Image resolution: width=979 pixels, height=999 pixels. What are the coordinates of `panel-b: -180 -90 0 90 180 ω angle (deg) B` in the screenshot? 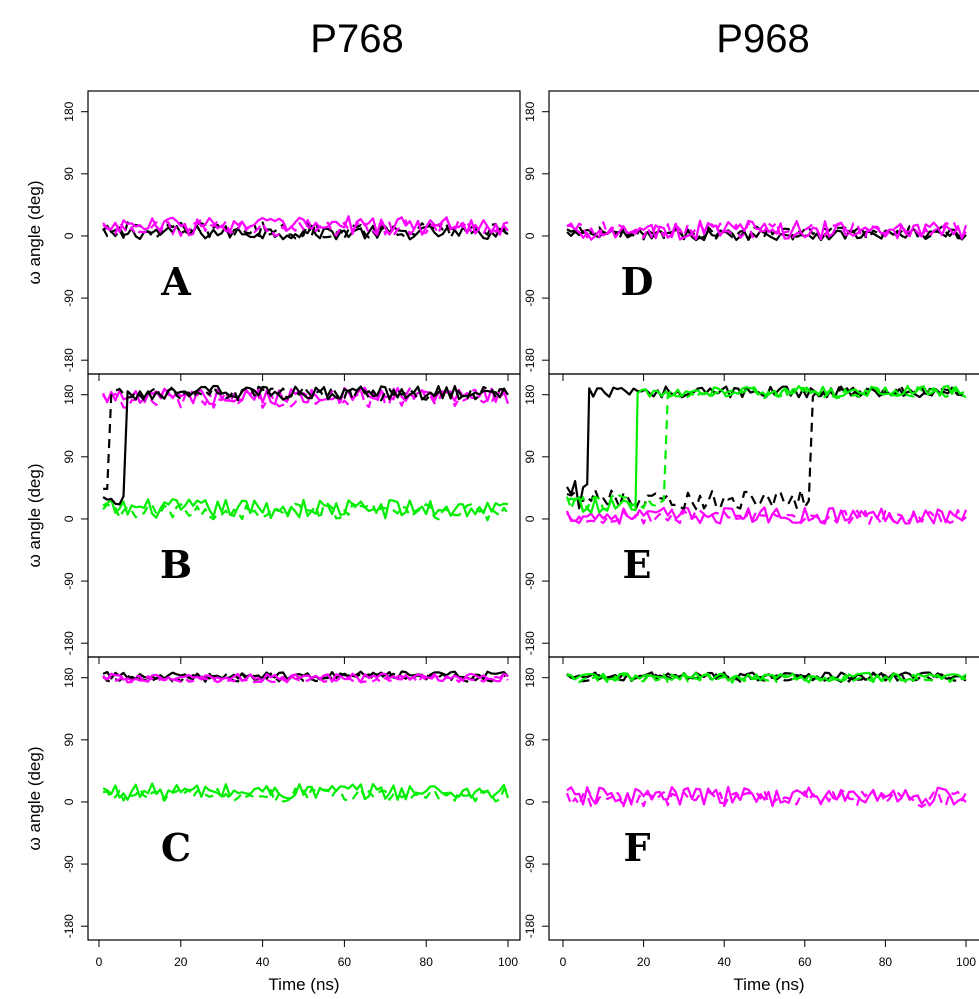 It's located at (273, 518).